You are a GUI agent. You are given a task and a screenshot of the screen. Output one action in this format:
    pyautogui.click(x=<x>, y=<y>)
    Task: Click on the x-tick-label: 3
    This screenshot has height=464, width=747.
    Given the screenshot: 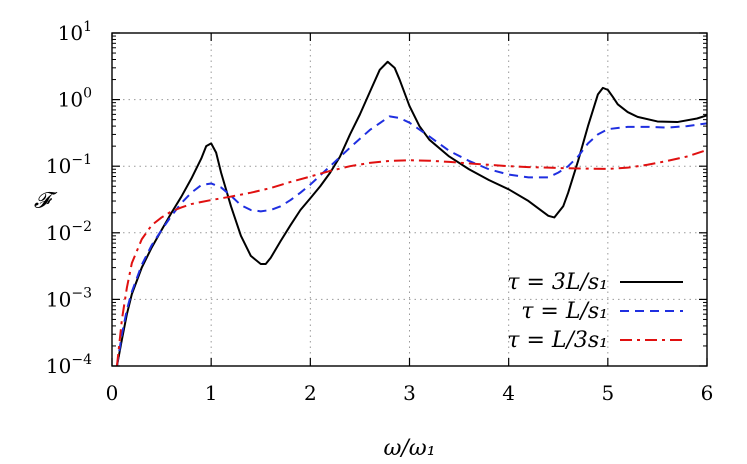 What is the action you would take?
    pyautogui.click(x=409, y=393)
    